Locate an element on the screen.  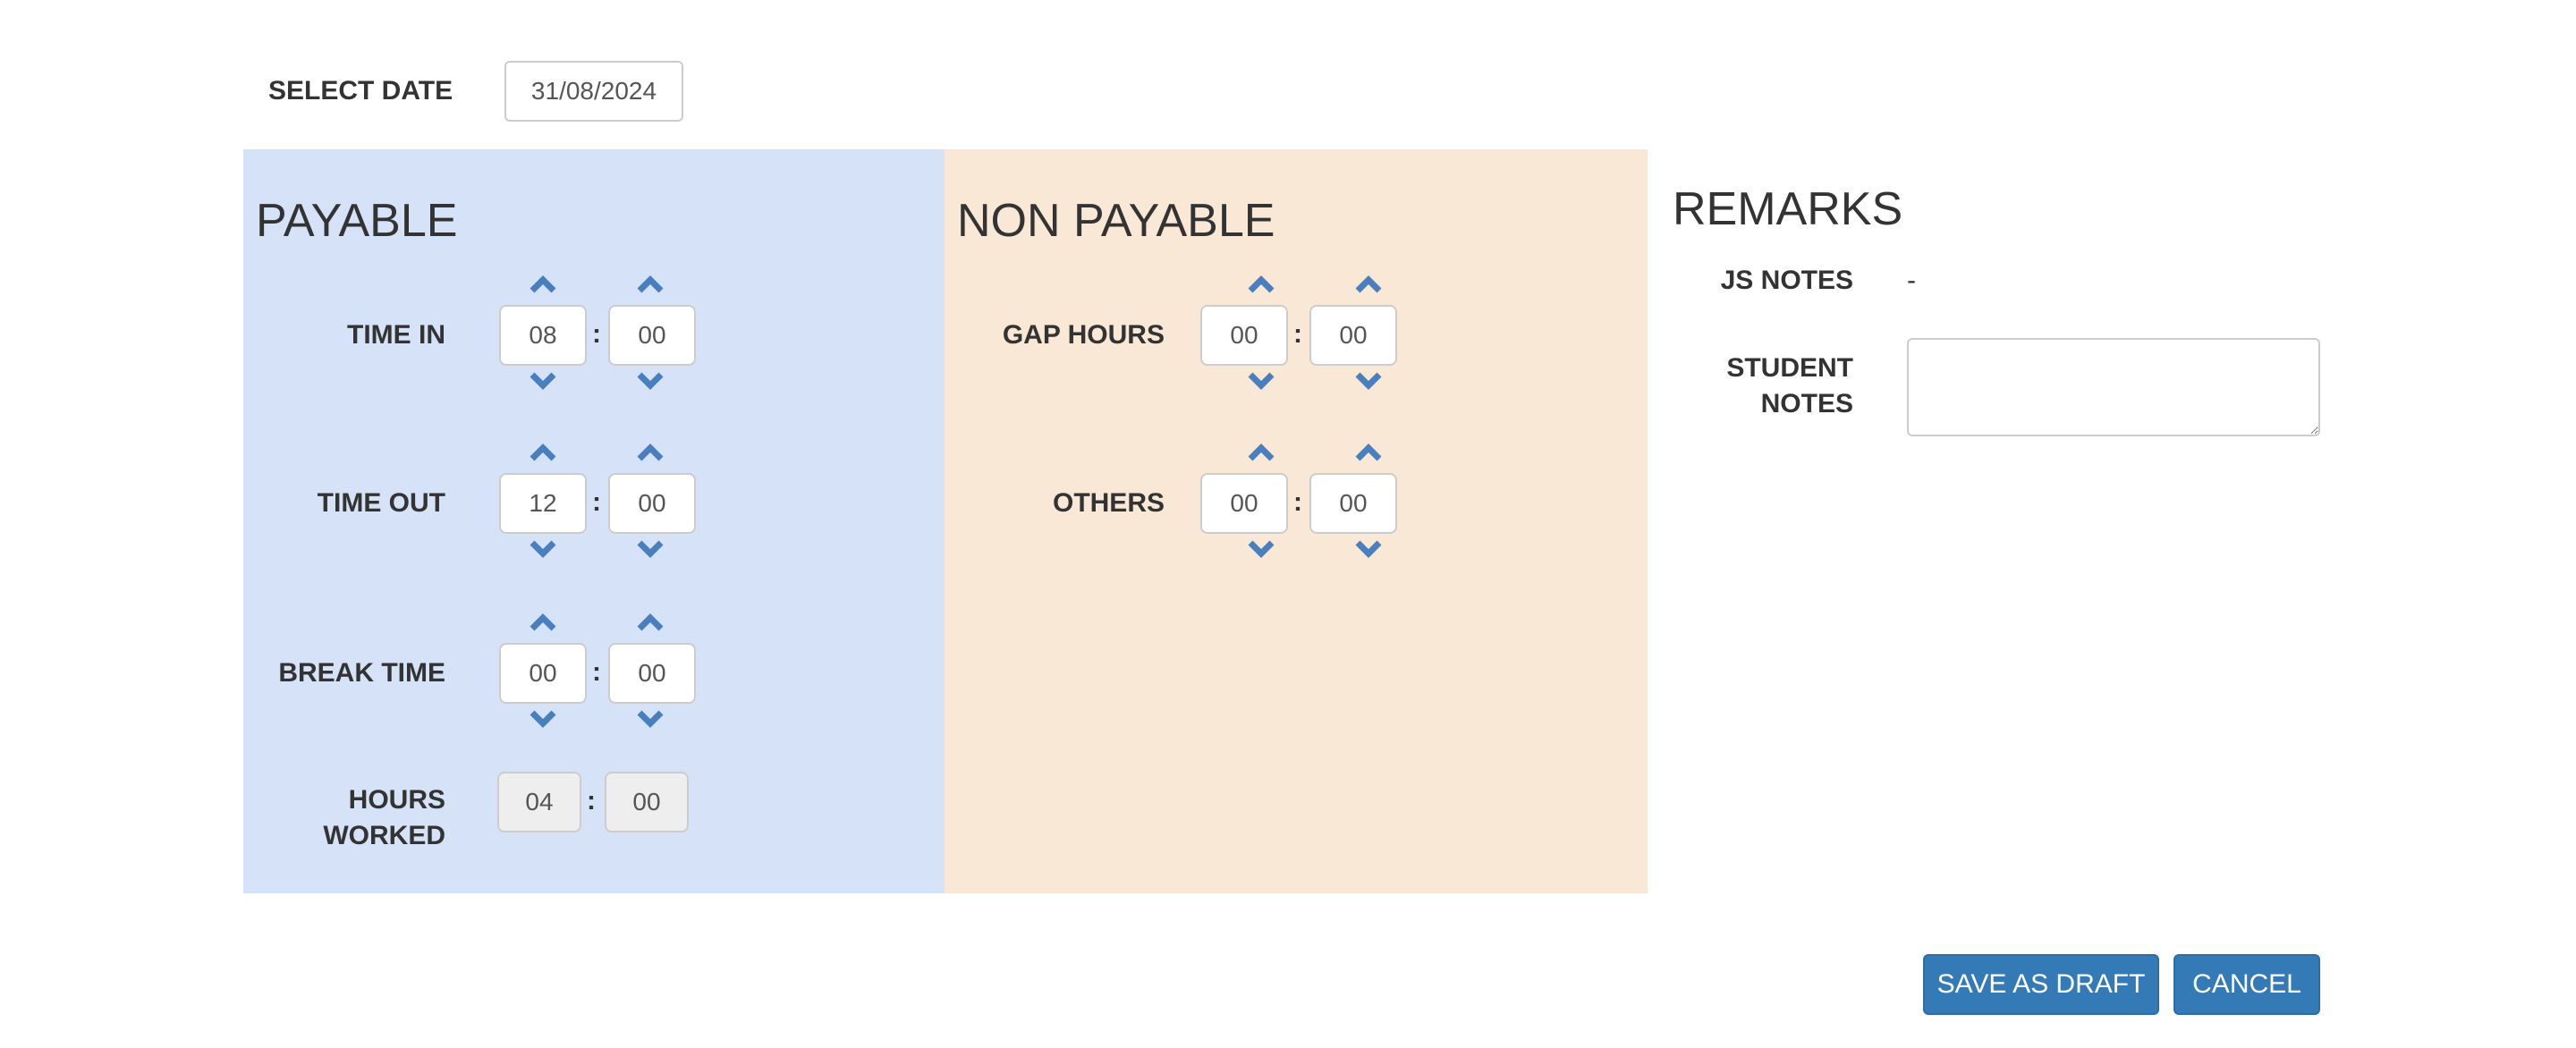
break-time-hours-input: 00 is located at coordinates (543, 673).